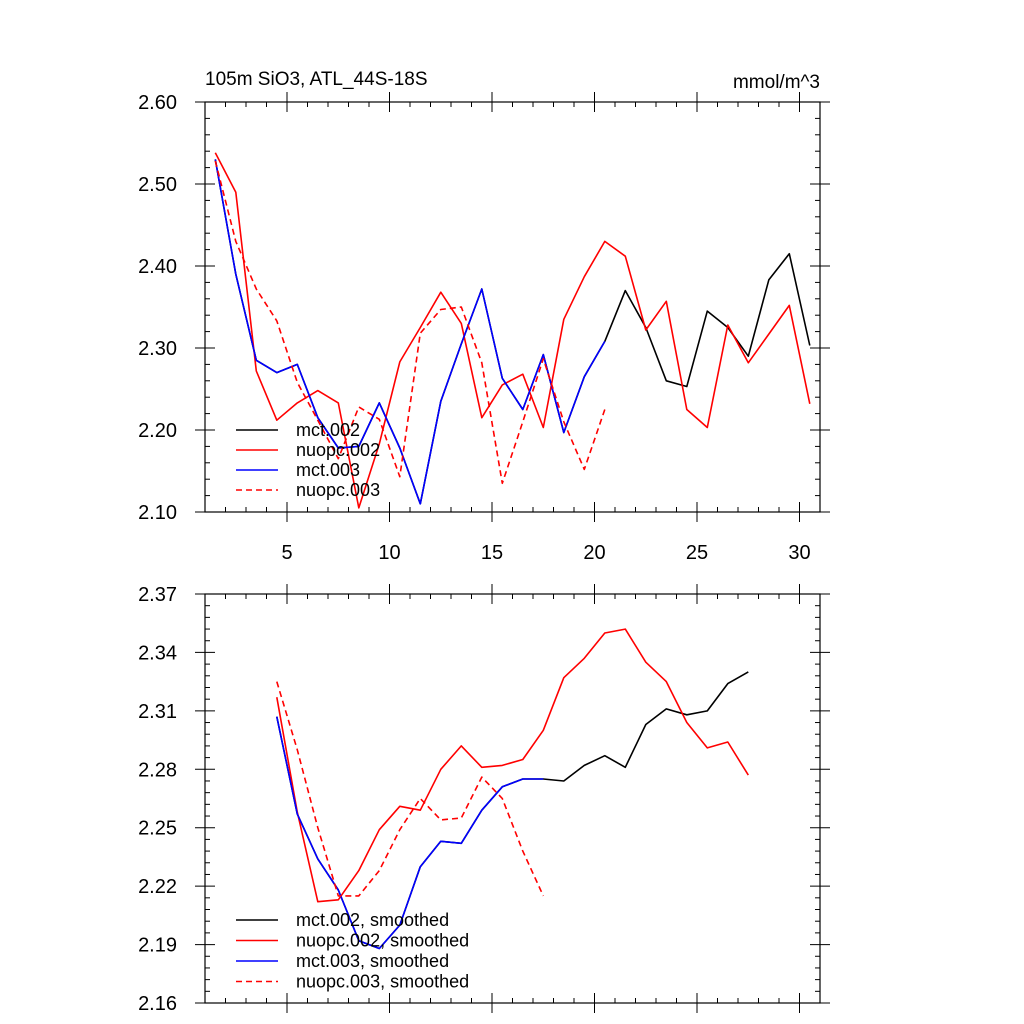  What do you see at coordinates (316, 79) in the screenshot?
I see `chart-title: 105m SiO3, ATL_44S-18S` at bounding box center [316, 79].